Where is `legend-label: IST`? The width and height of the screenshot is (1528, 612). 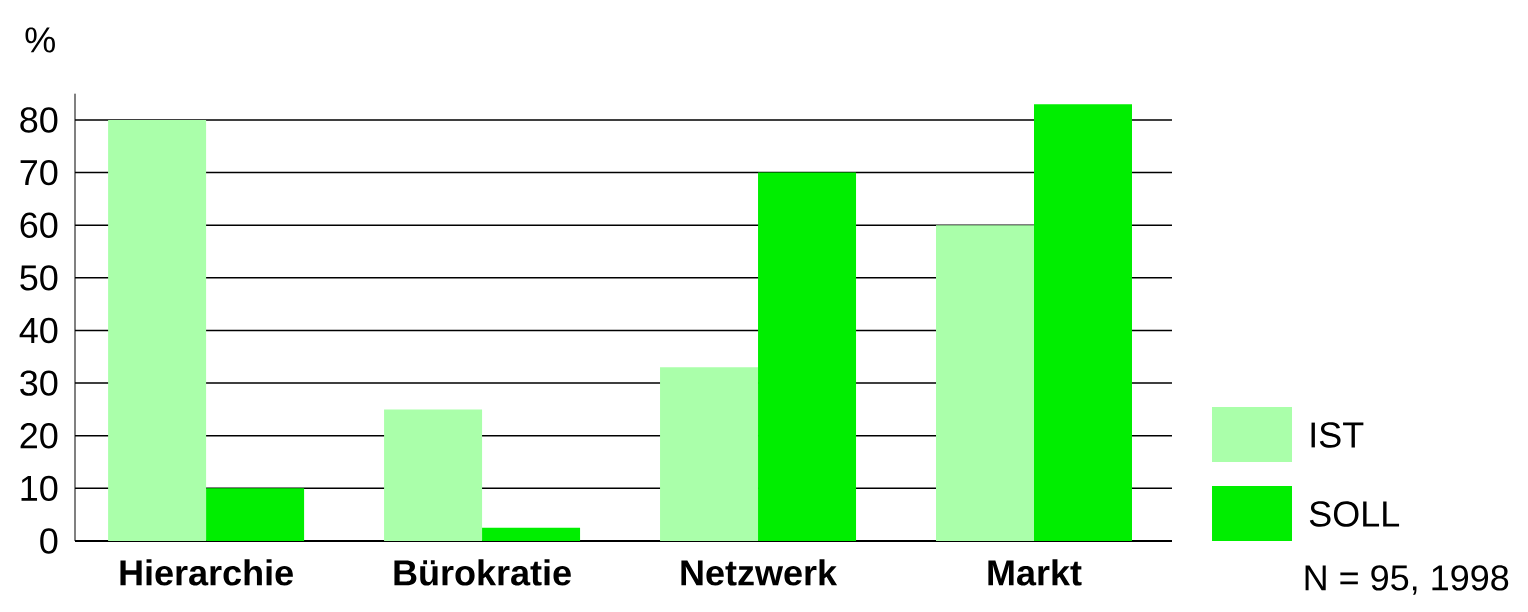
legend-label: IST is located at coordinates (1337, 435).